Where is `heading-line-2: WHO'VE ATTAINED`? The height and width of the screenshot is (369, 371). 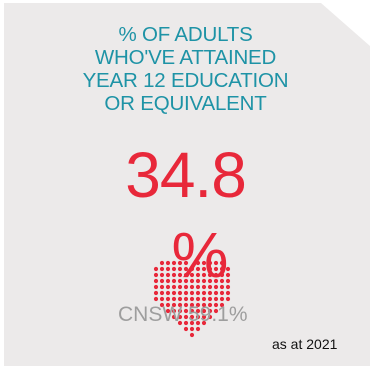
heading-line-2: WHO'VE ATTAINED is located at coordinates (185, 57).